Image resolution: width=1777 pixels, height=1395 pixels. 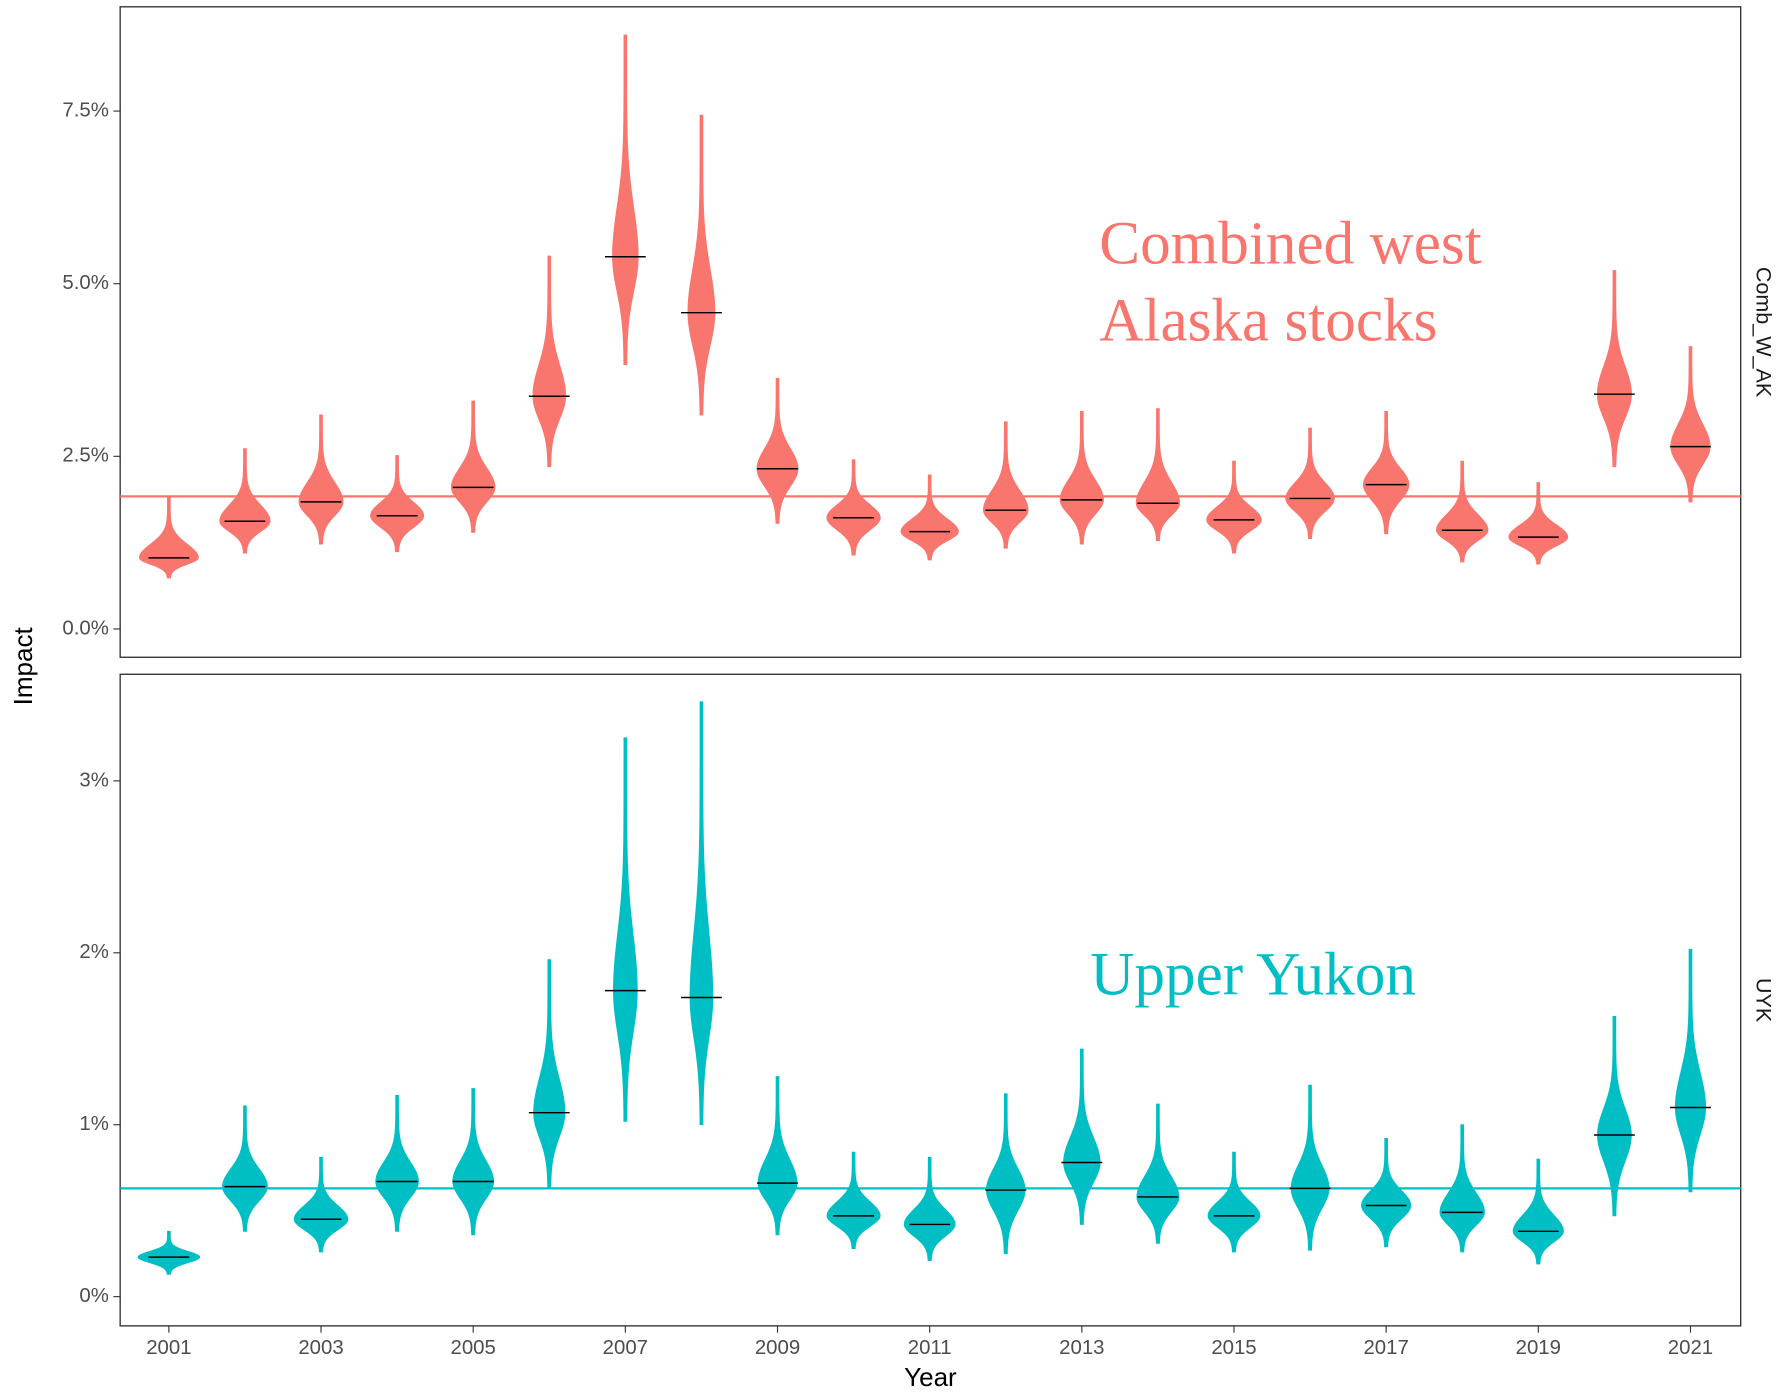 What do you see at coordinates (85, 456) in the screenshot?
I see `y-tick-label: 2.5%` at bounding box center [85, 456].